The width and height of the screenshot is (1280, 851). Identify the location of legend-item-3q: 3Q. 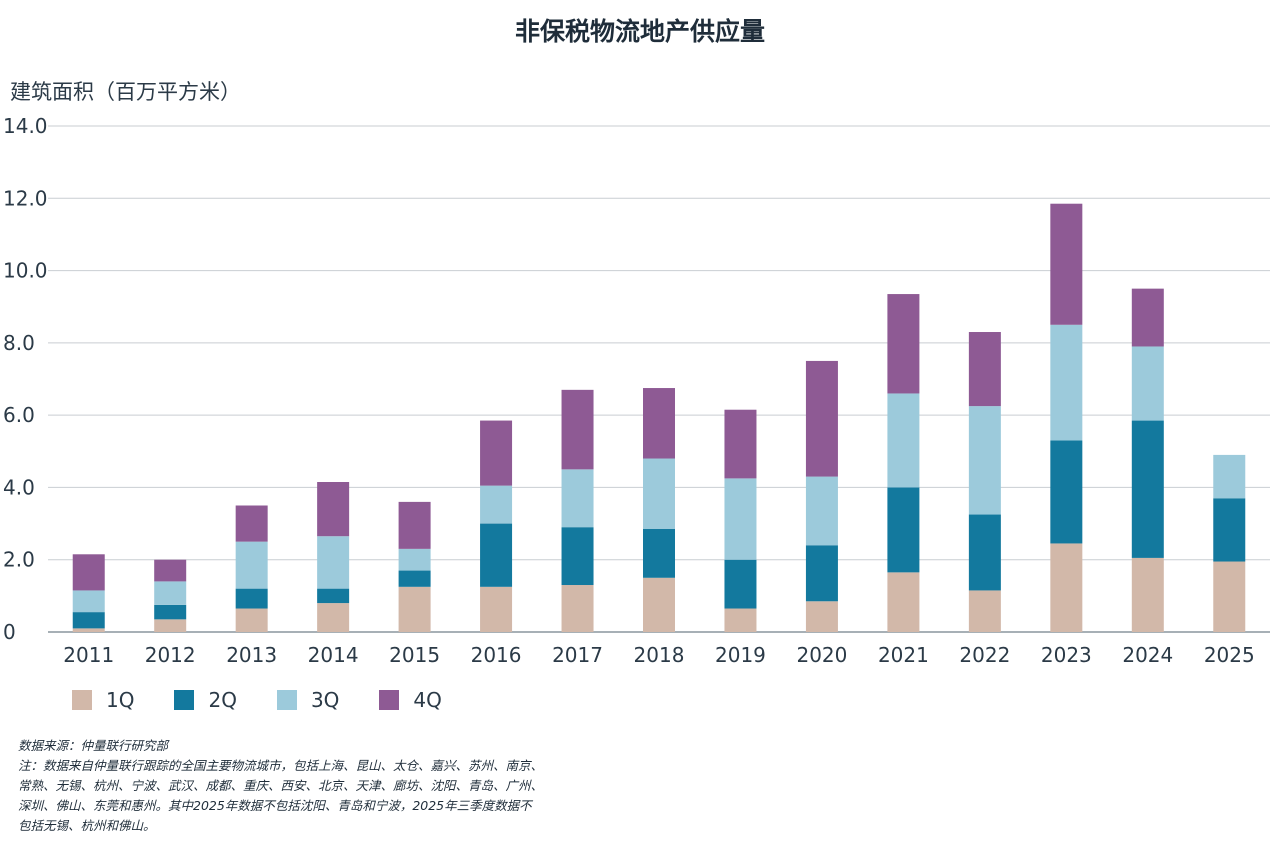
(308, 700).